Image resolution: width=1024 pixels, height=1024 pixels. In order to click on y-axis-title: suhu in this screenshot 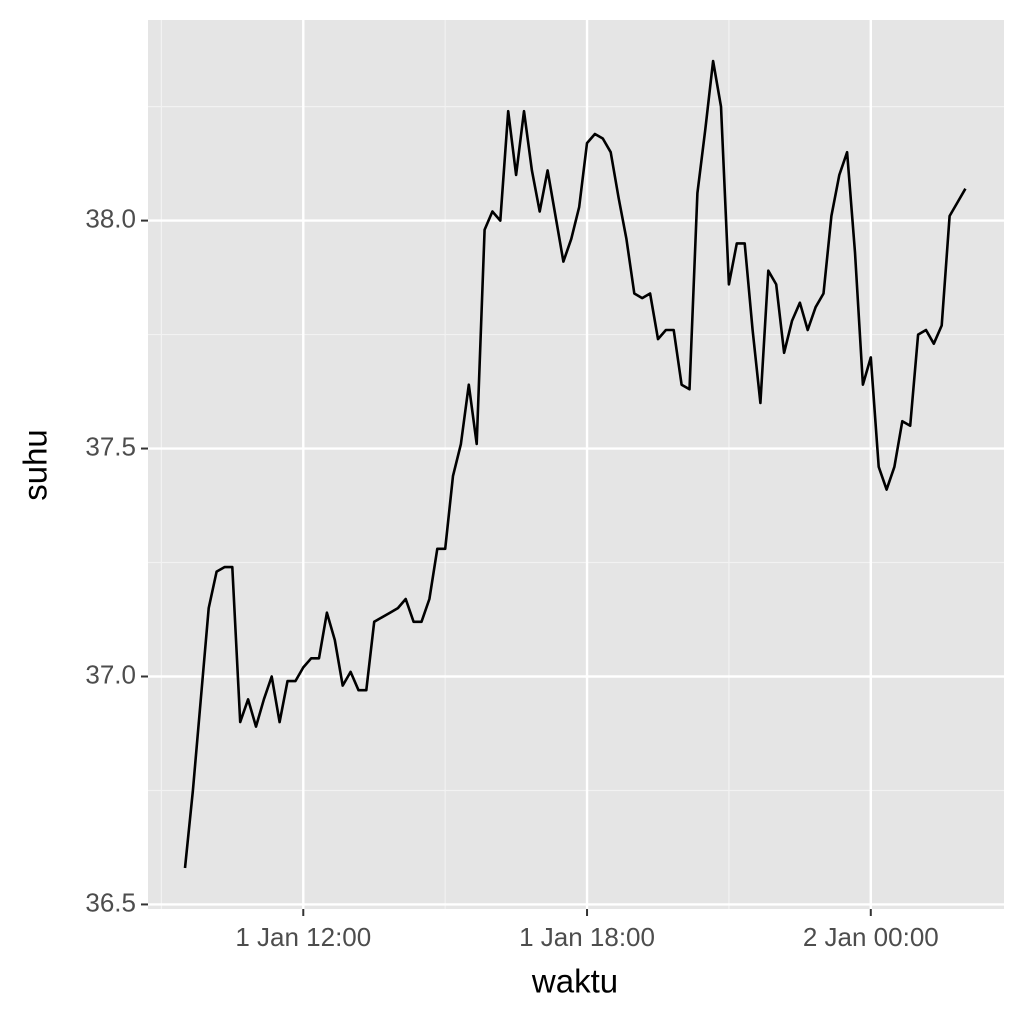, I will do `click(35, 465)`.